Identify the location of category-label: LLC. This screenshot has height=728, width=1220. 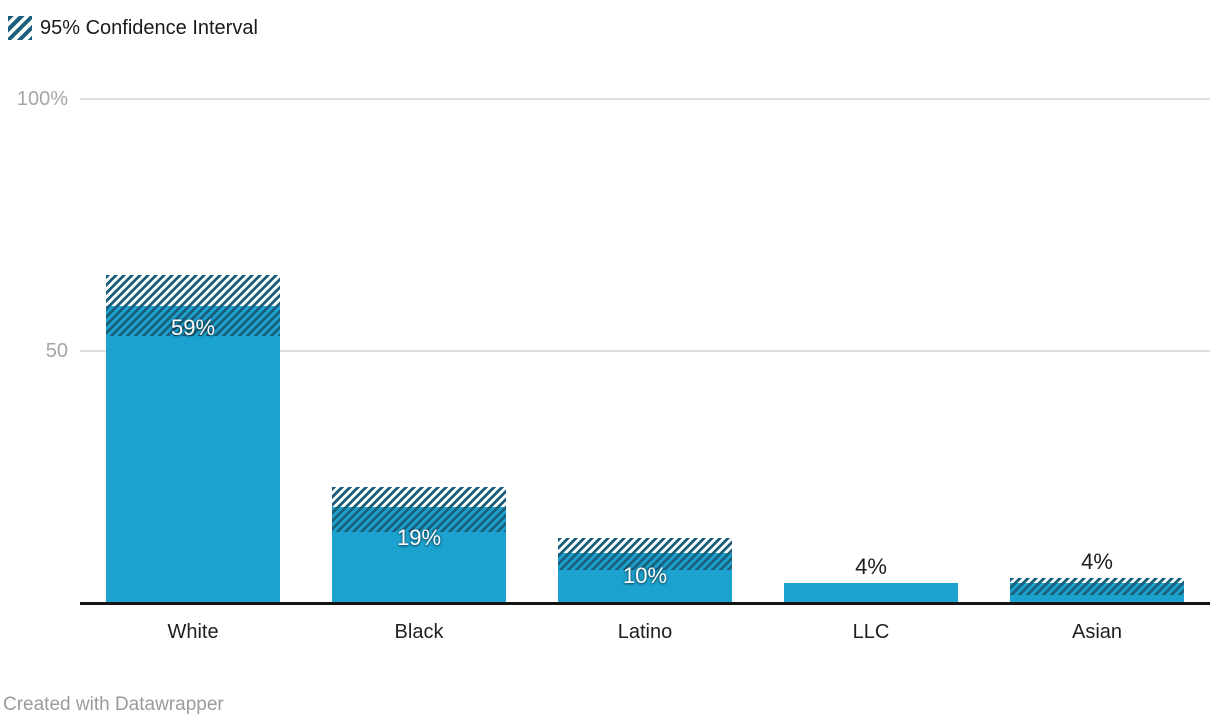
(871, 632).